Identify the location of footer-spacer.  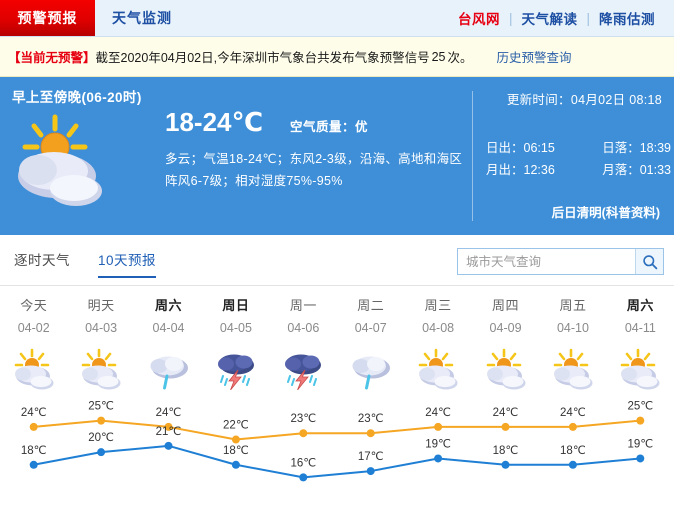
(337, 503).